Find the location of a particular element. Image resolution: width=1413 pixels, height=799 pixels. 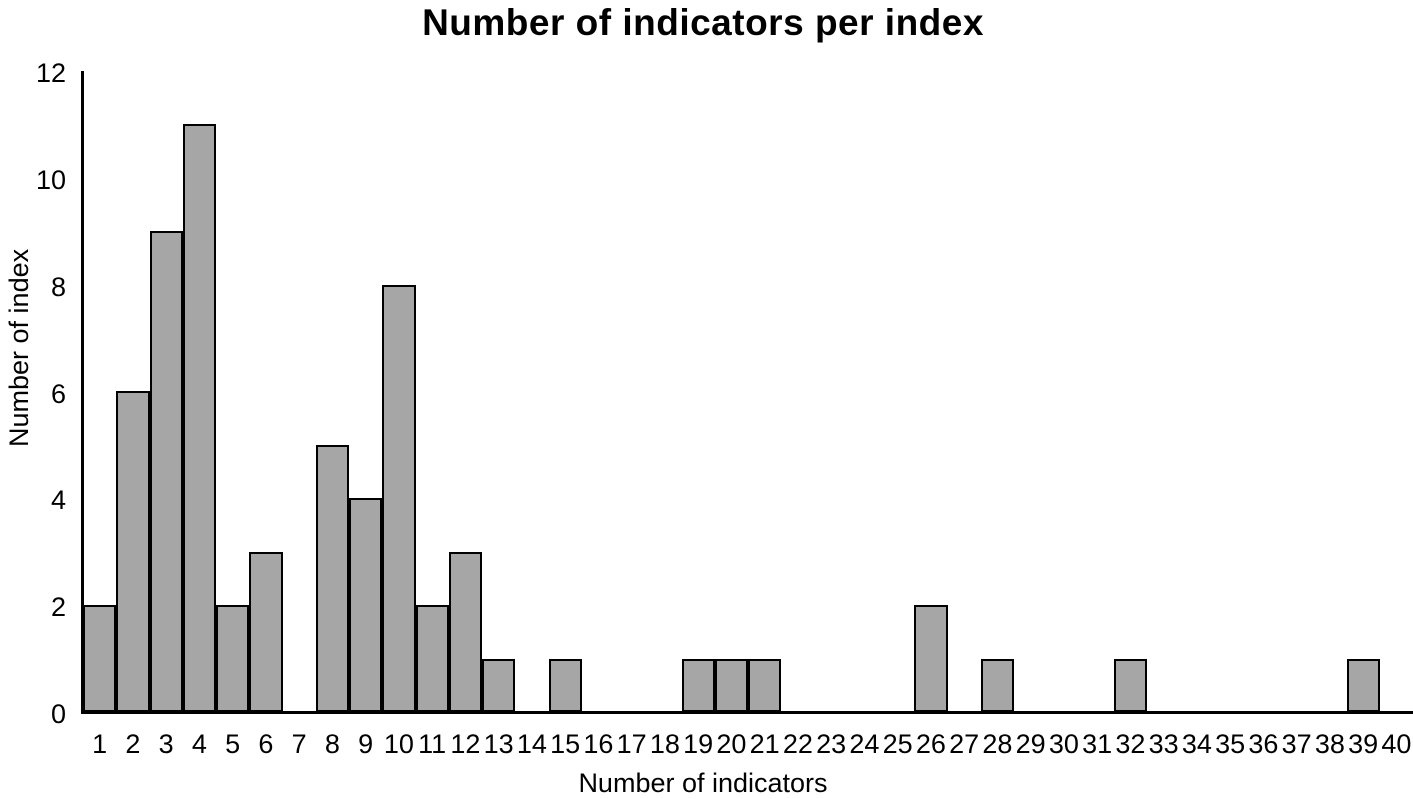

x-tick-label-24: 24 is located at coordinates (864, 744).